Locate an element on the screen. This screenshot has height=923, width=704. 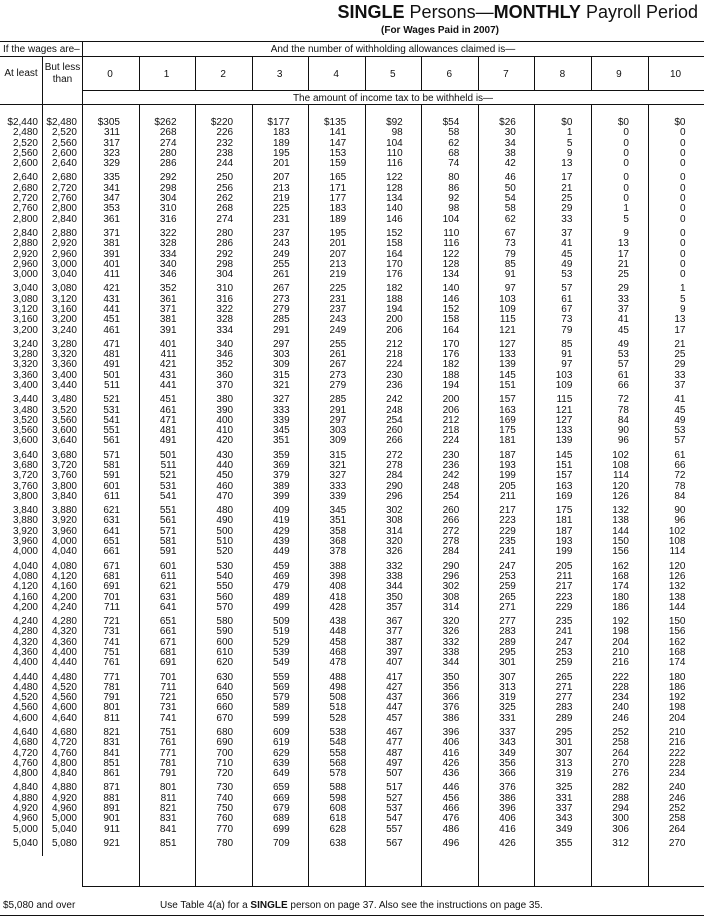
tax-cell: $220 is located at coordinates (222, 122).